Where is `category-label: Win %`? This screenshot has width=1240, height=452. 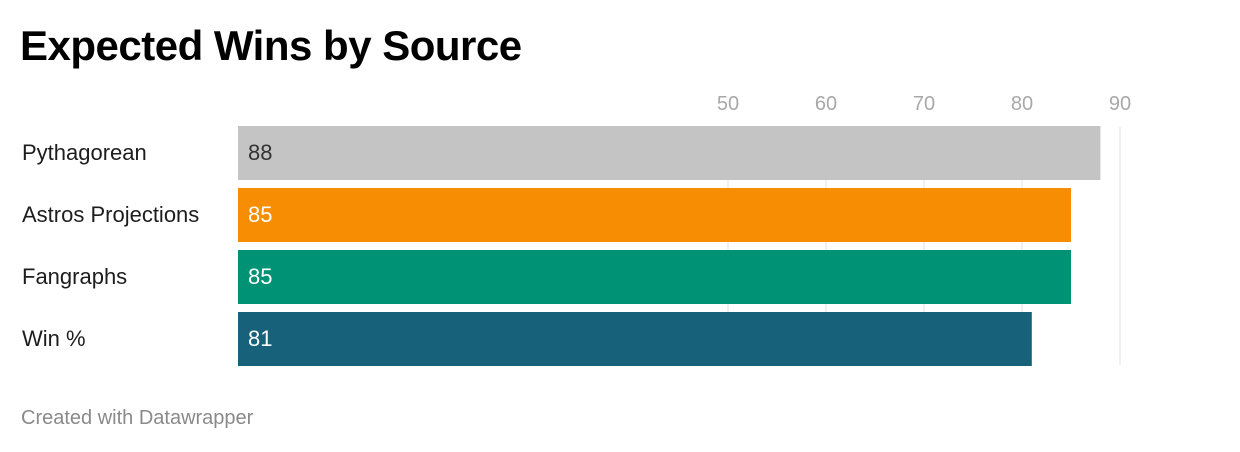 category-label: Win % is located at coordinates (54, 338).